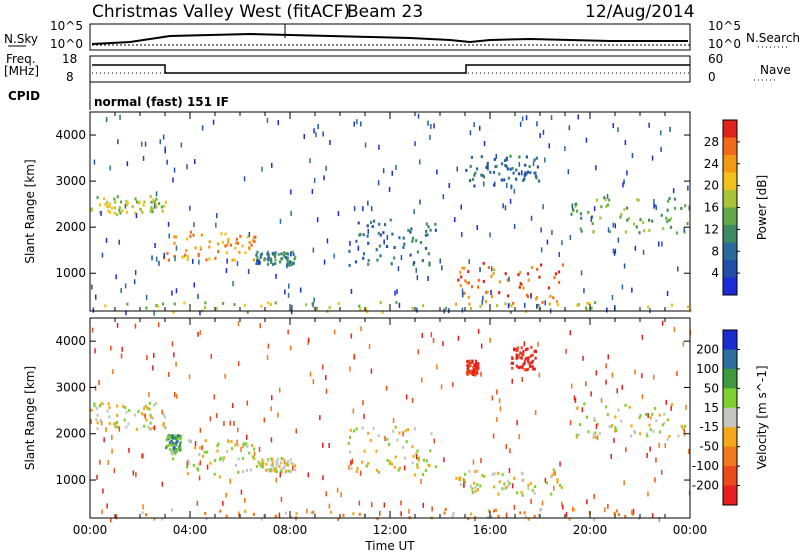 This screenshot has height=554, width=800. Describe the element at coordinates (690, 530) in the screenshot. I see `x-tick-label: 00:00` at that location.